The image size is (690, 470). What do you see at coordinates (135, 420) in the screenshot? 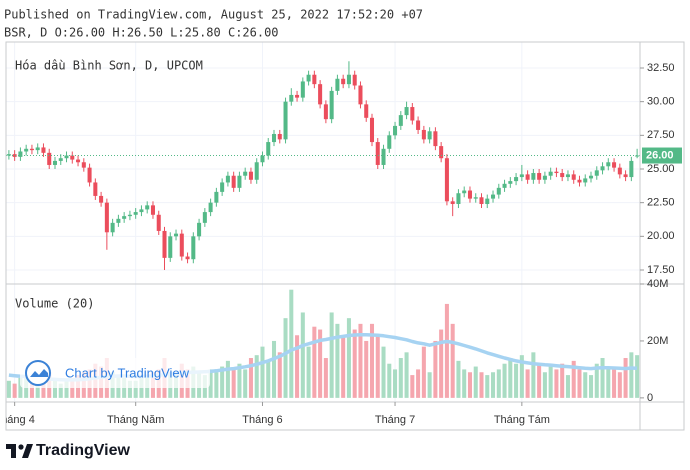
I see `x-tick-label: Tháng Năm` at bounding box center [135, 420].